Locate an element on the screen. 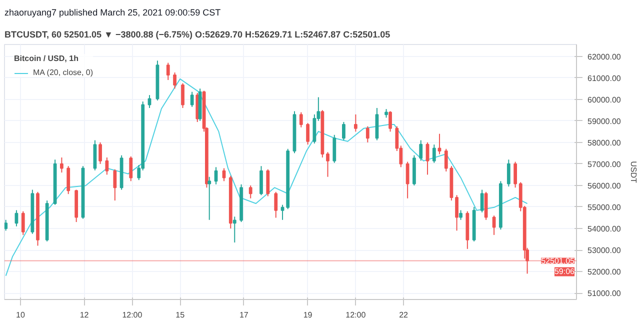  y-tick-label: 51000.00 is located at coordinates (605, 293).